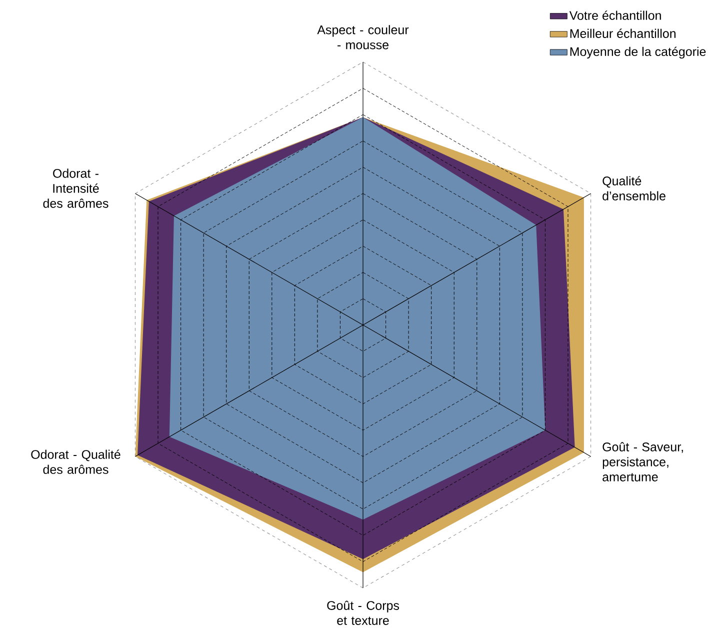 This screenshot has height=643, width=715. Describe the element at coordinates (638, 52) in the screenshot. I see `legend-label: Moyenne de la catégorie` at that location.